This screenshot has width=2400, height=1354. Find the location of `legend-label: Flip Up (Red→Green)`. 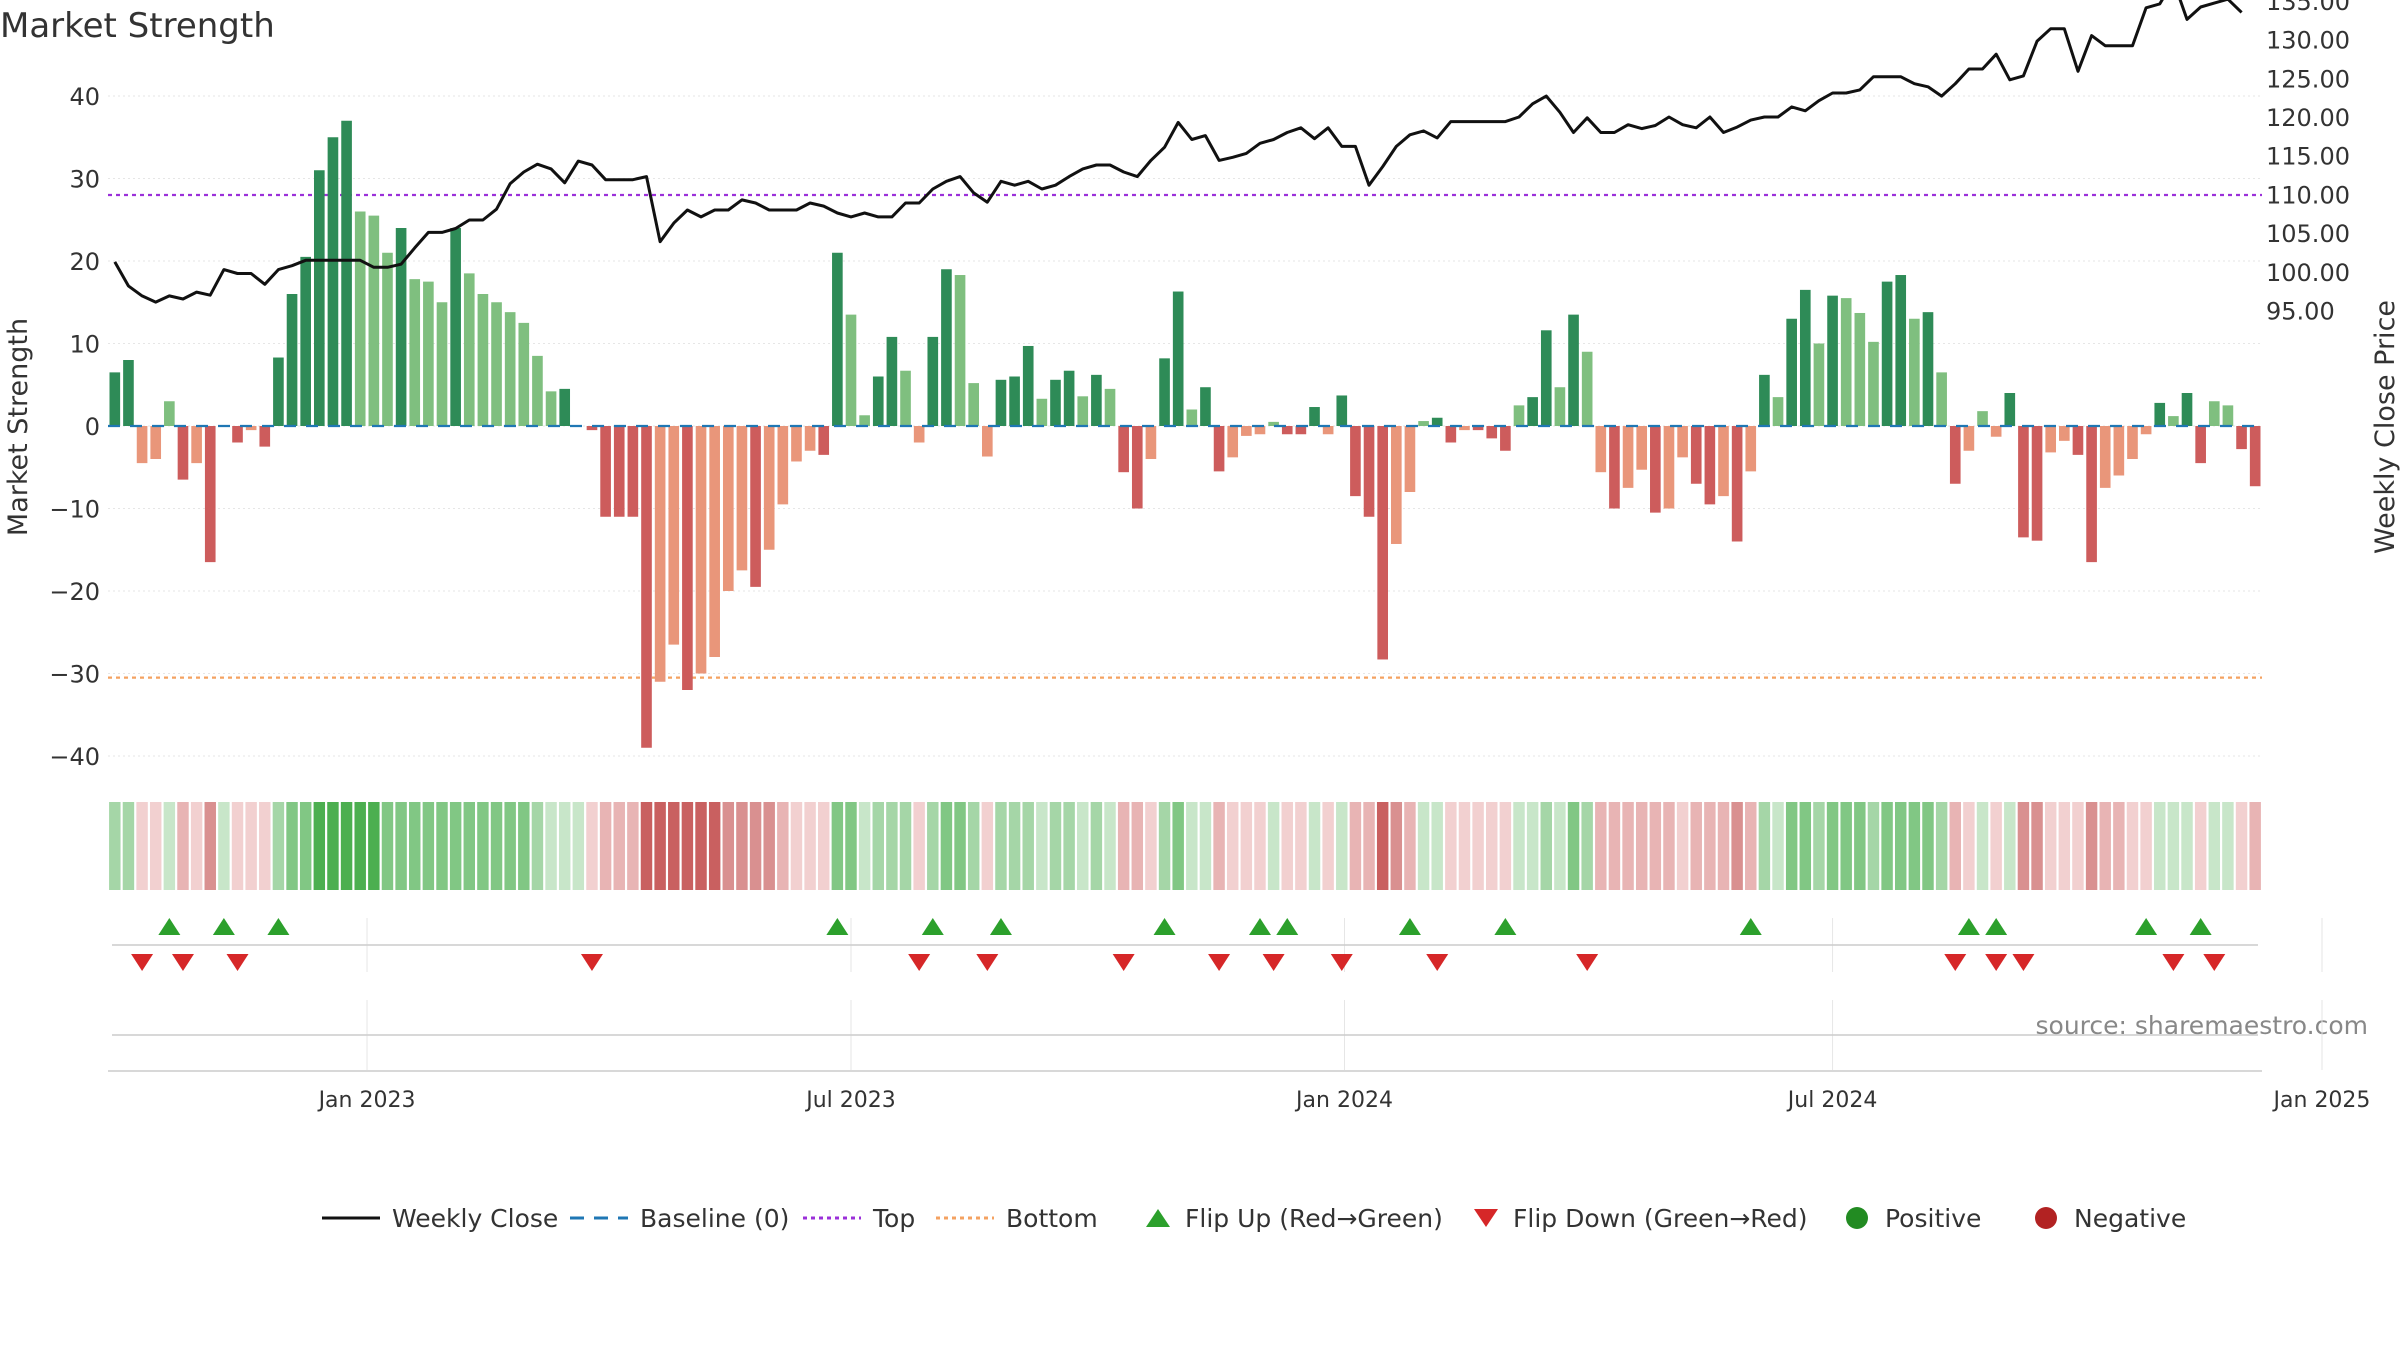

legend-label: Flip Up (Red→Green) is located at coordinates (1314, 1218).